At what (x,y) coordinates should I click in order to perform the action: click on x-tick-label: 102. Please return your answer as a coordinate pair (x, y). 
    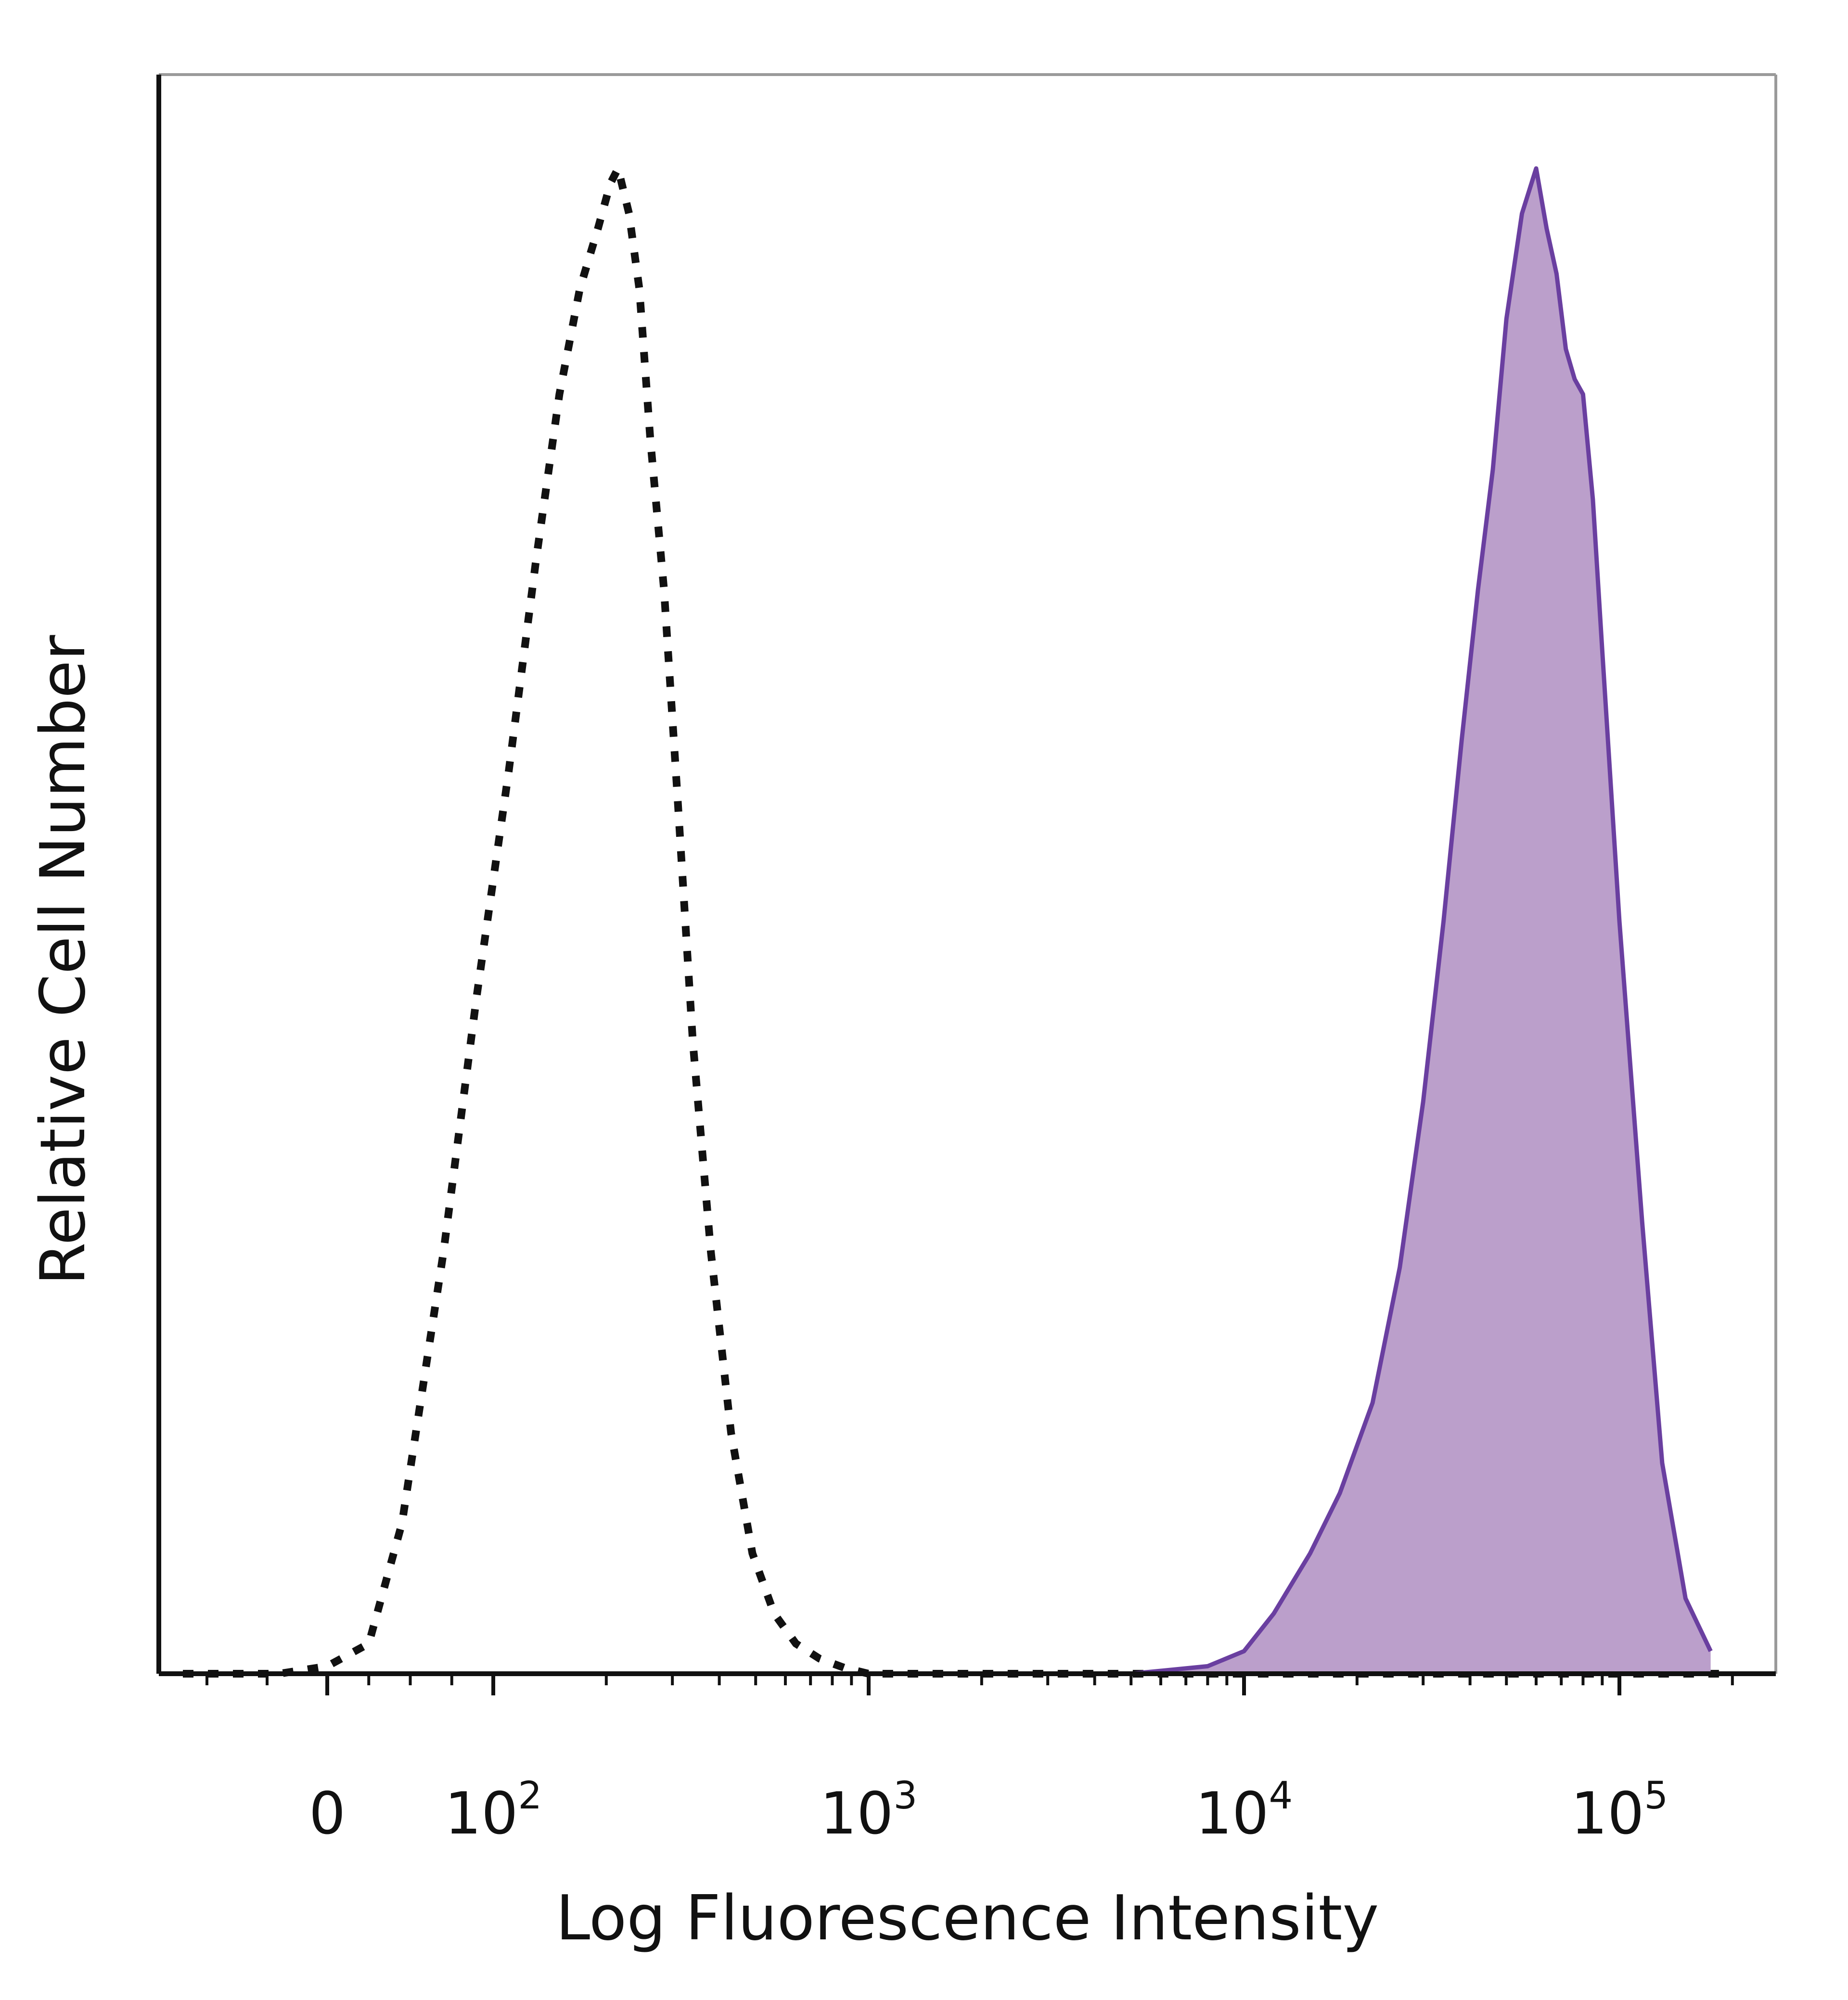
    Looking at the image, I should click on (493, 1810).